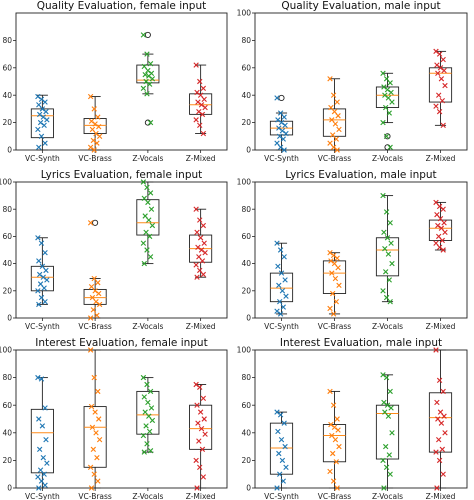 The image size is (474, 500). I want to click on box-body, so click(201, 104).